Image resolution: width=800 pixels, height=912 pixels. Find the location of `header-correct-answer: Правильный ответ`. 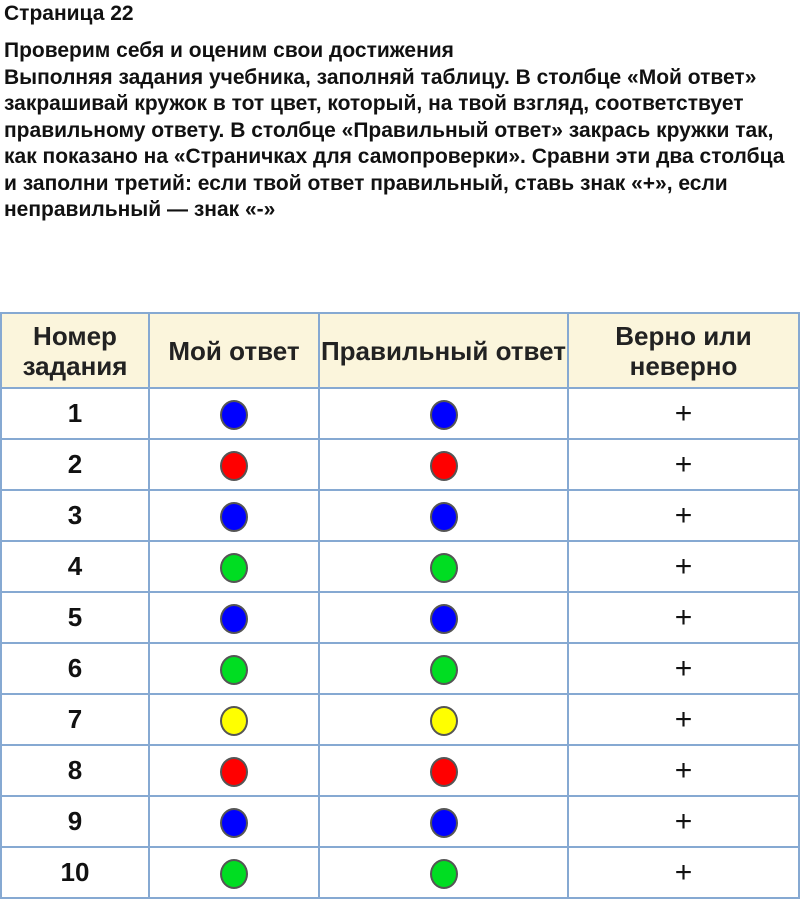

header-correct-answer: Правильный ответ is located at coordinates (443, 350).